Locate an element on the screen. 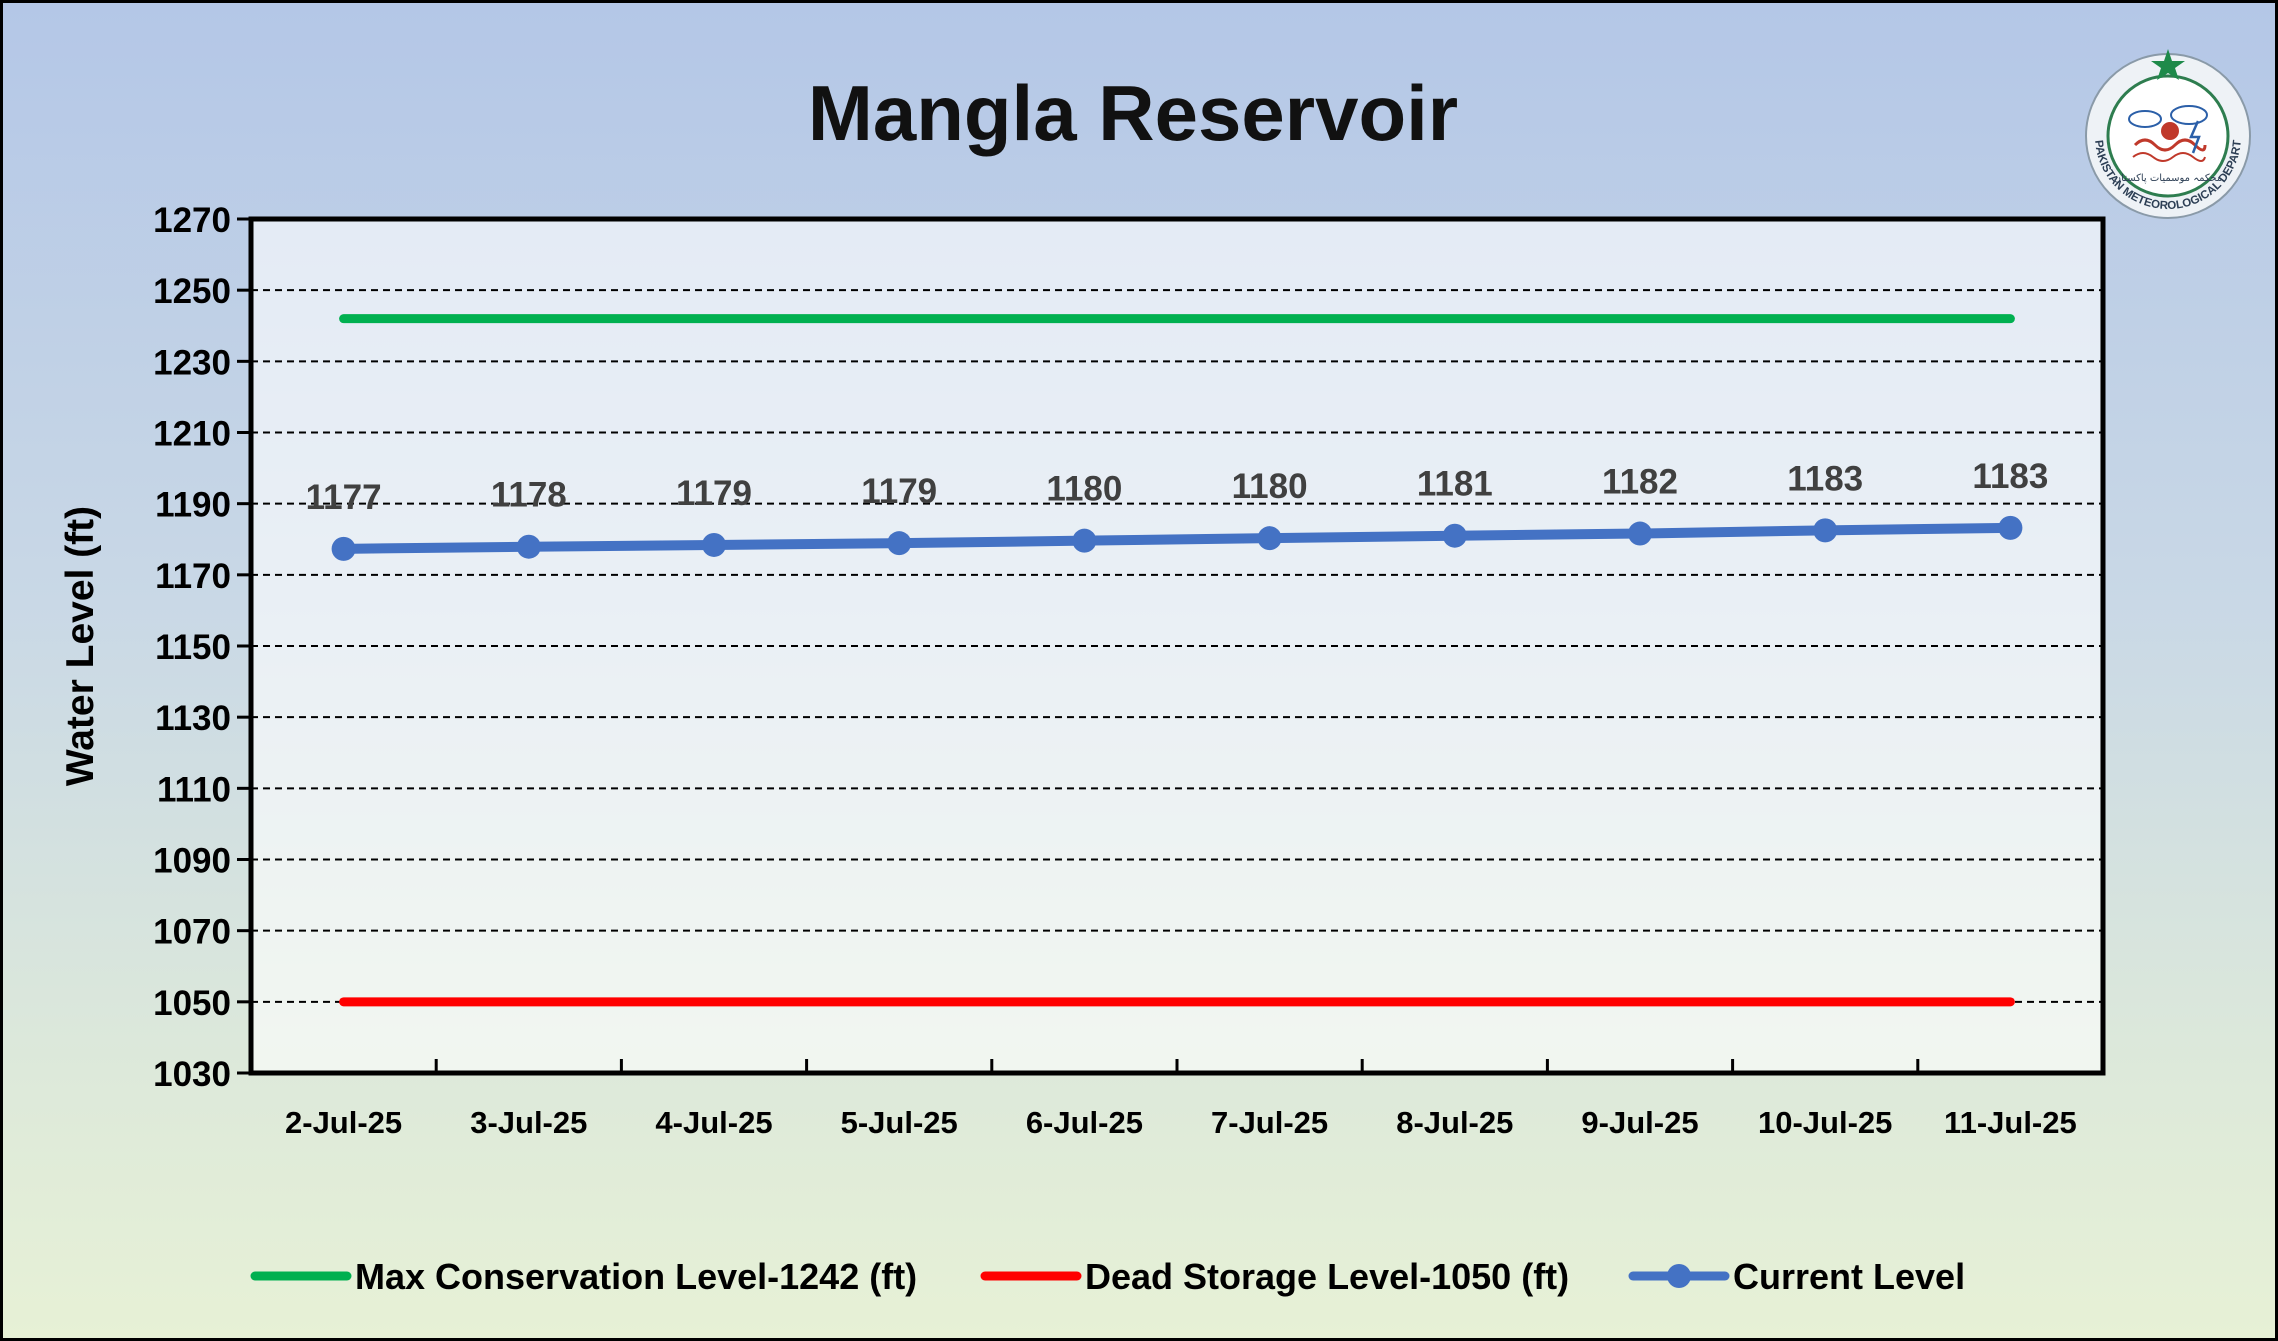 The height and width of the screenshot is (1341, 2278). y-tick-label: 1230 is located at coordinates (192, 362).